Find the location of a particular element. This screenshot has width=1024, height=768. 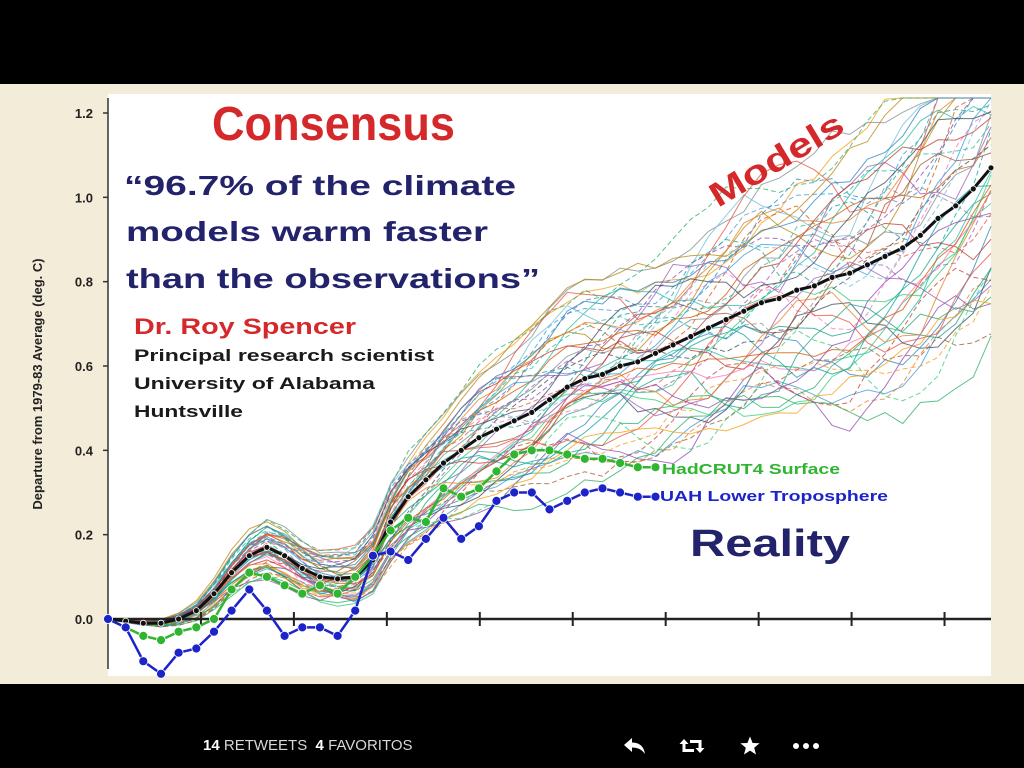

favorite-star-icon is located at coordinates (750, 745).